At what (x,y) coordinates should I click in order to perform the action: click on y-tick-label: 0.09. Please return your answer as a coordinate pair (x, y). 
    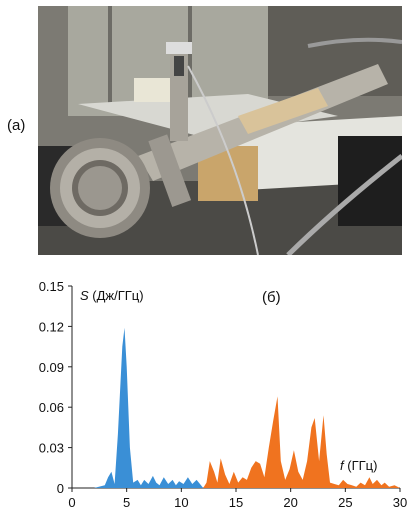
    Looking at the image, I should click on (51, 367).